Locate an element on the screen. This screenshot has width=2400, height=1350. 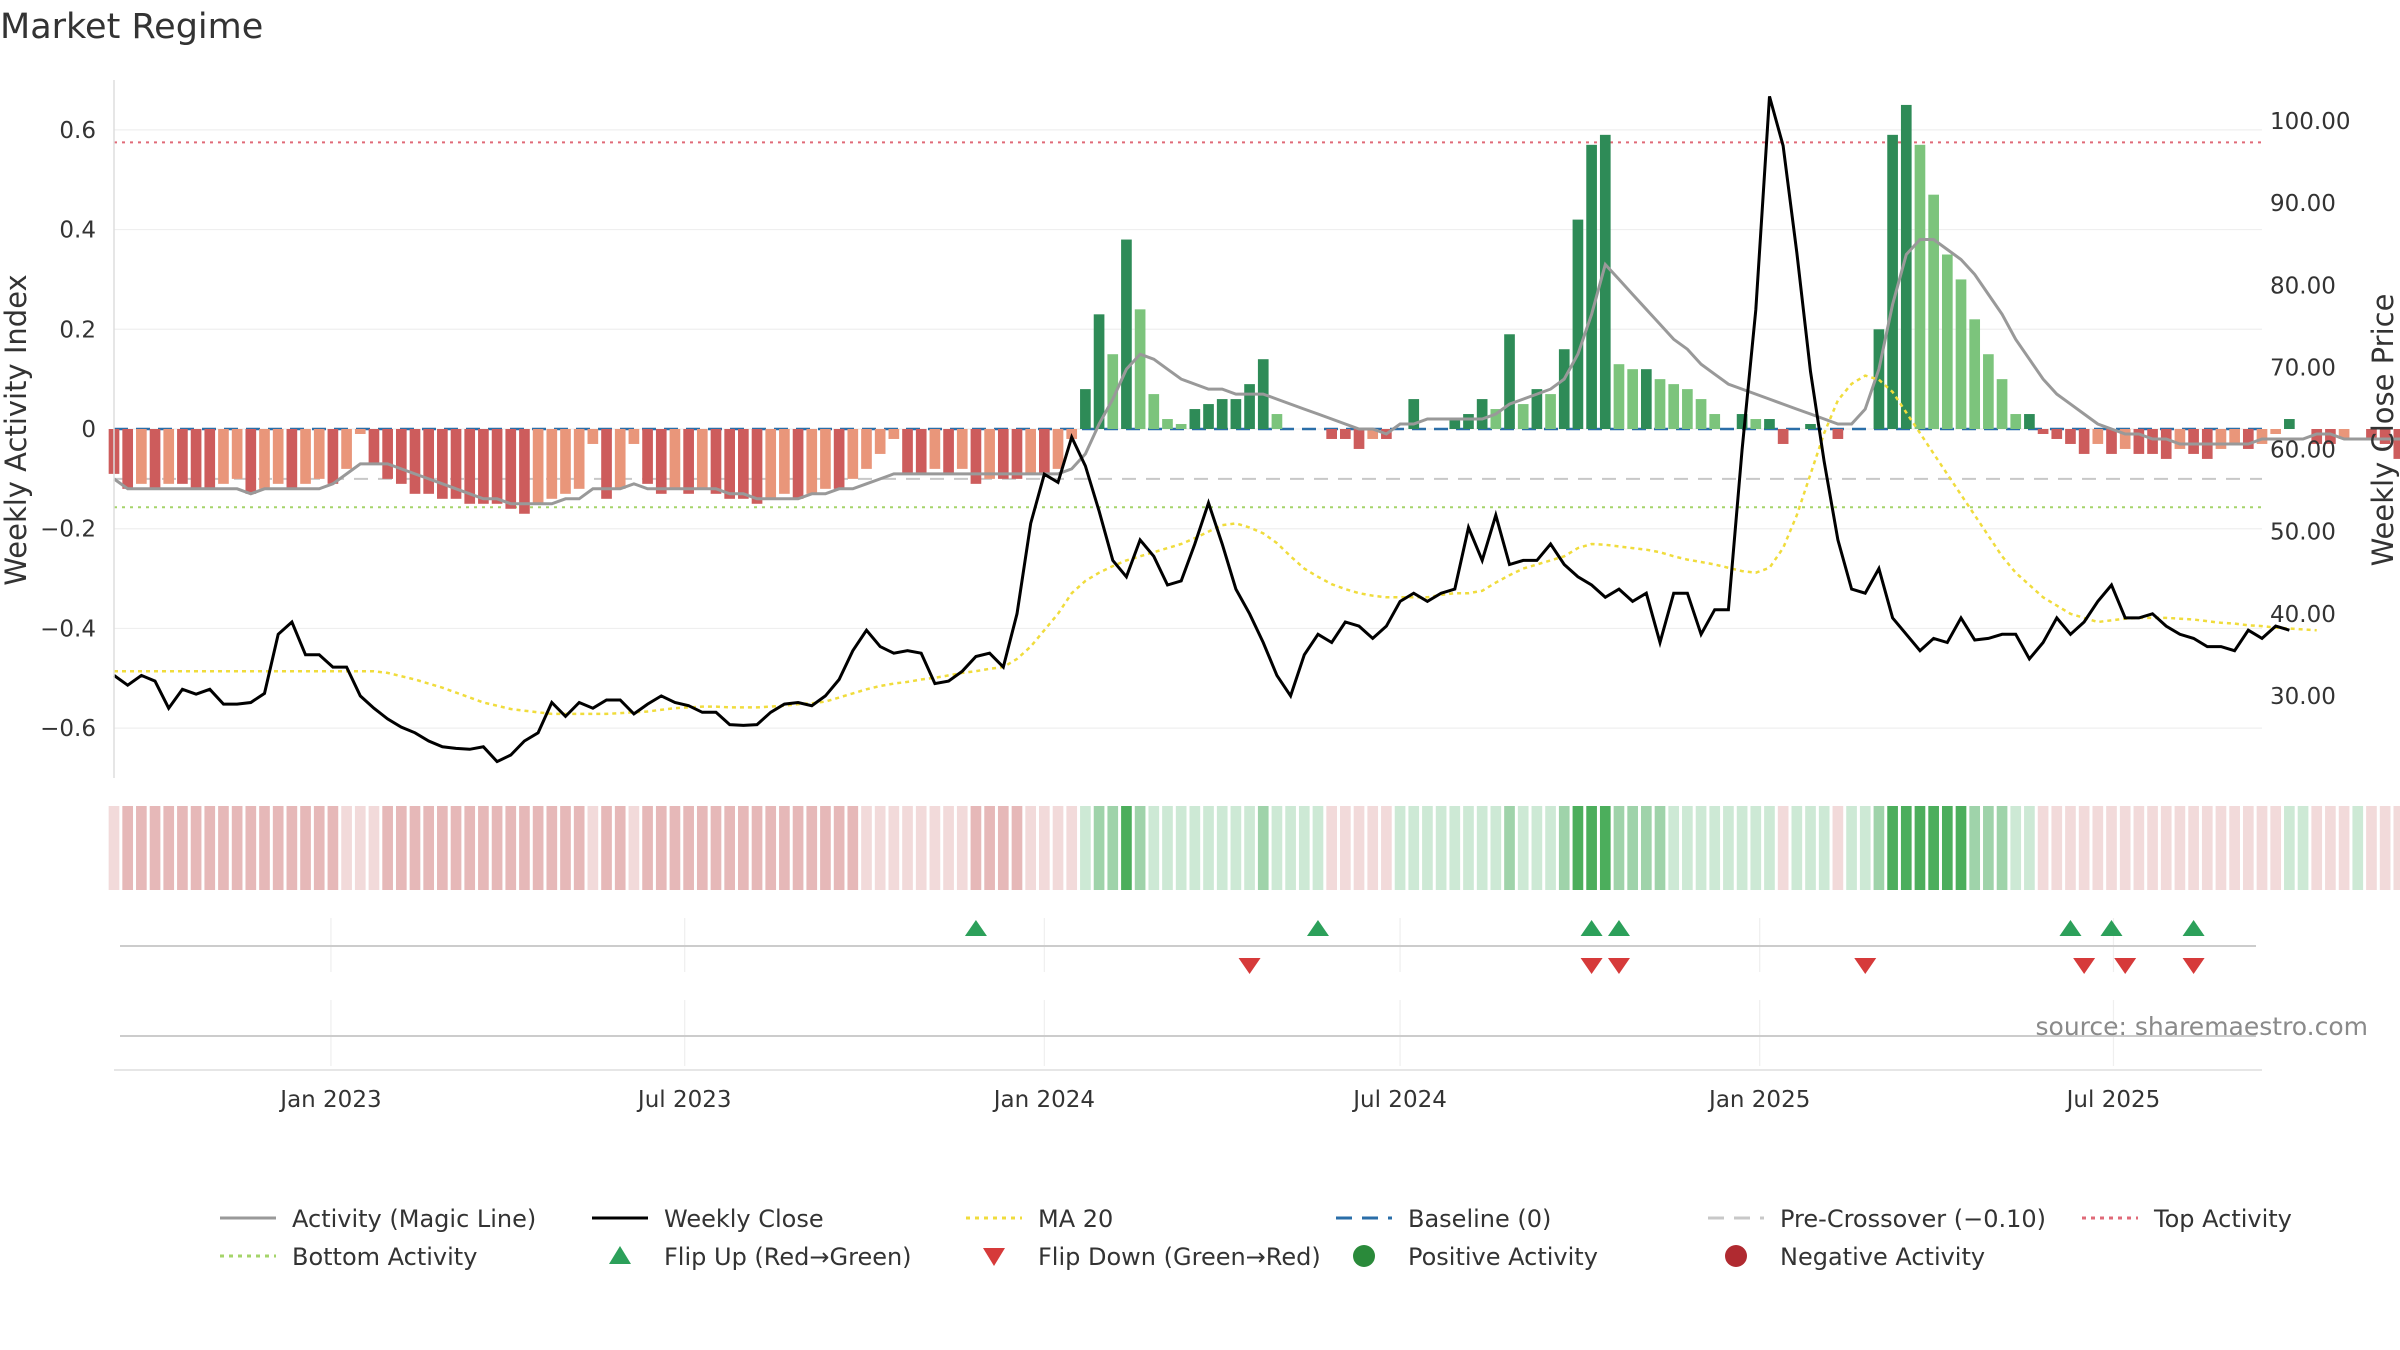
x-tick-label: Jan 2023 is located at coordinates (329, 1100).